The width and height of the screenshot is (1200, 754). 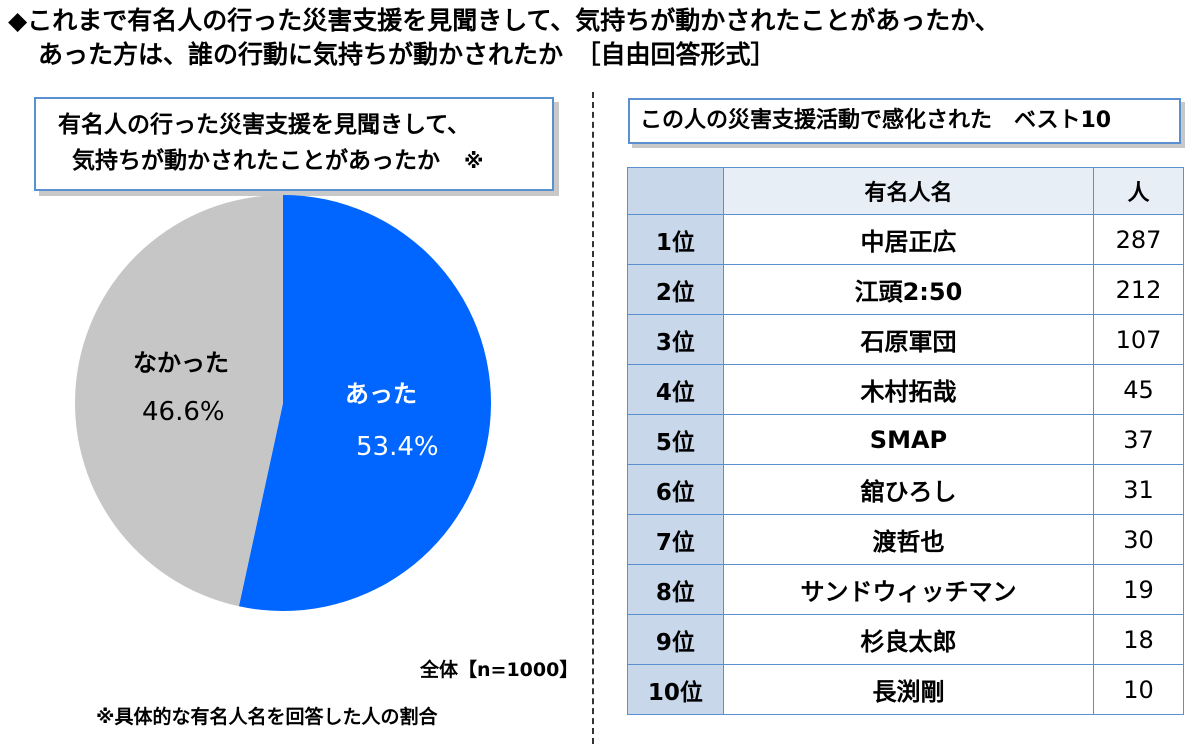 I want to click on rank-cell: 2位, so click(x=675, y=289).